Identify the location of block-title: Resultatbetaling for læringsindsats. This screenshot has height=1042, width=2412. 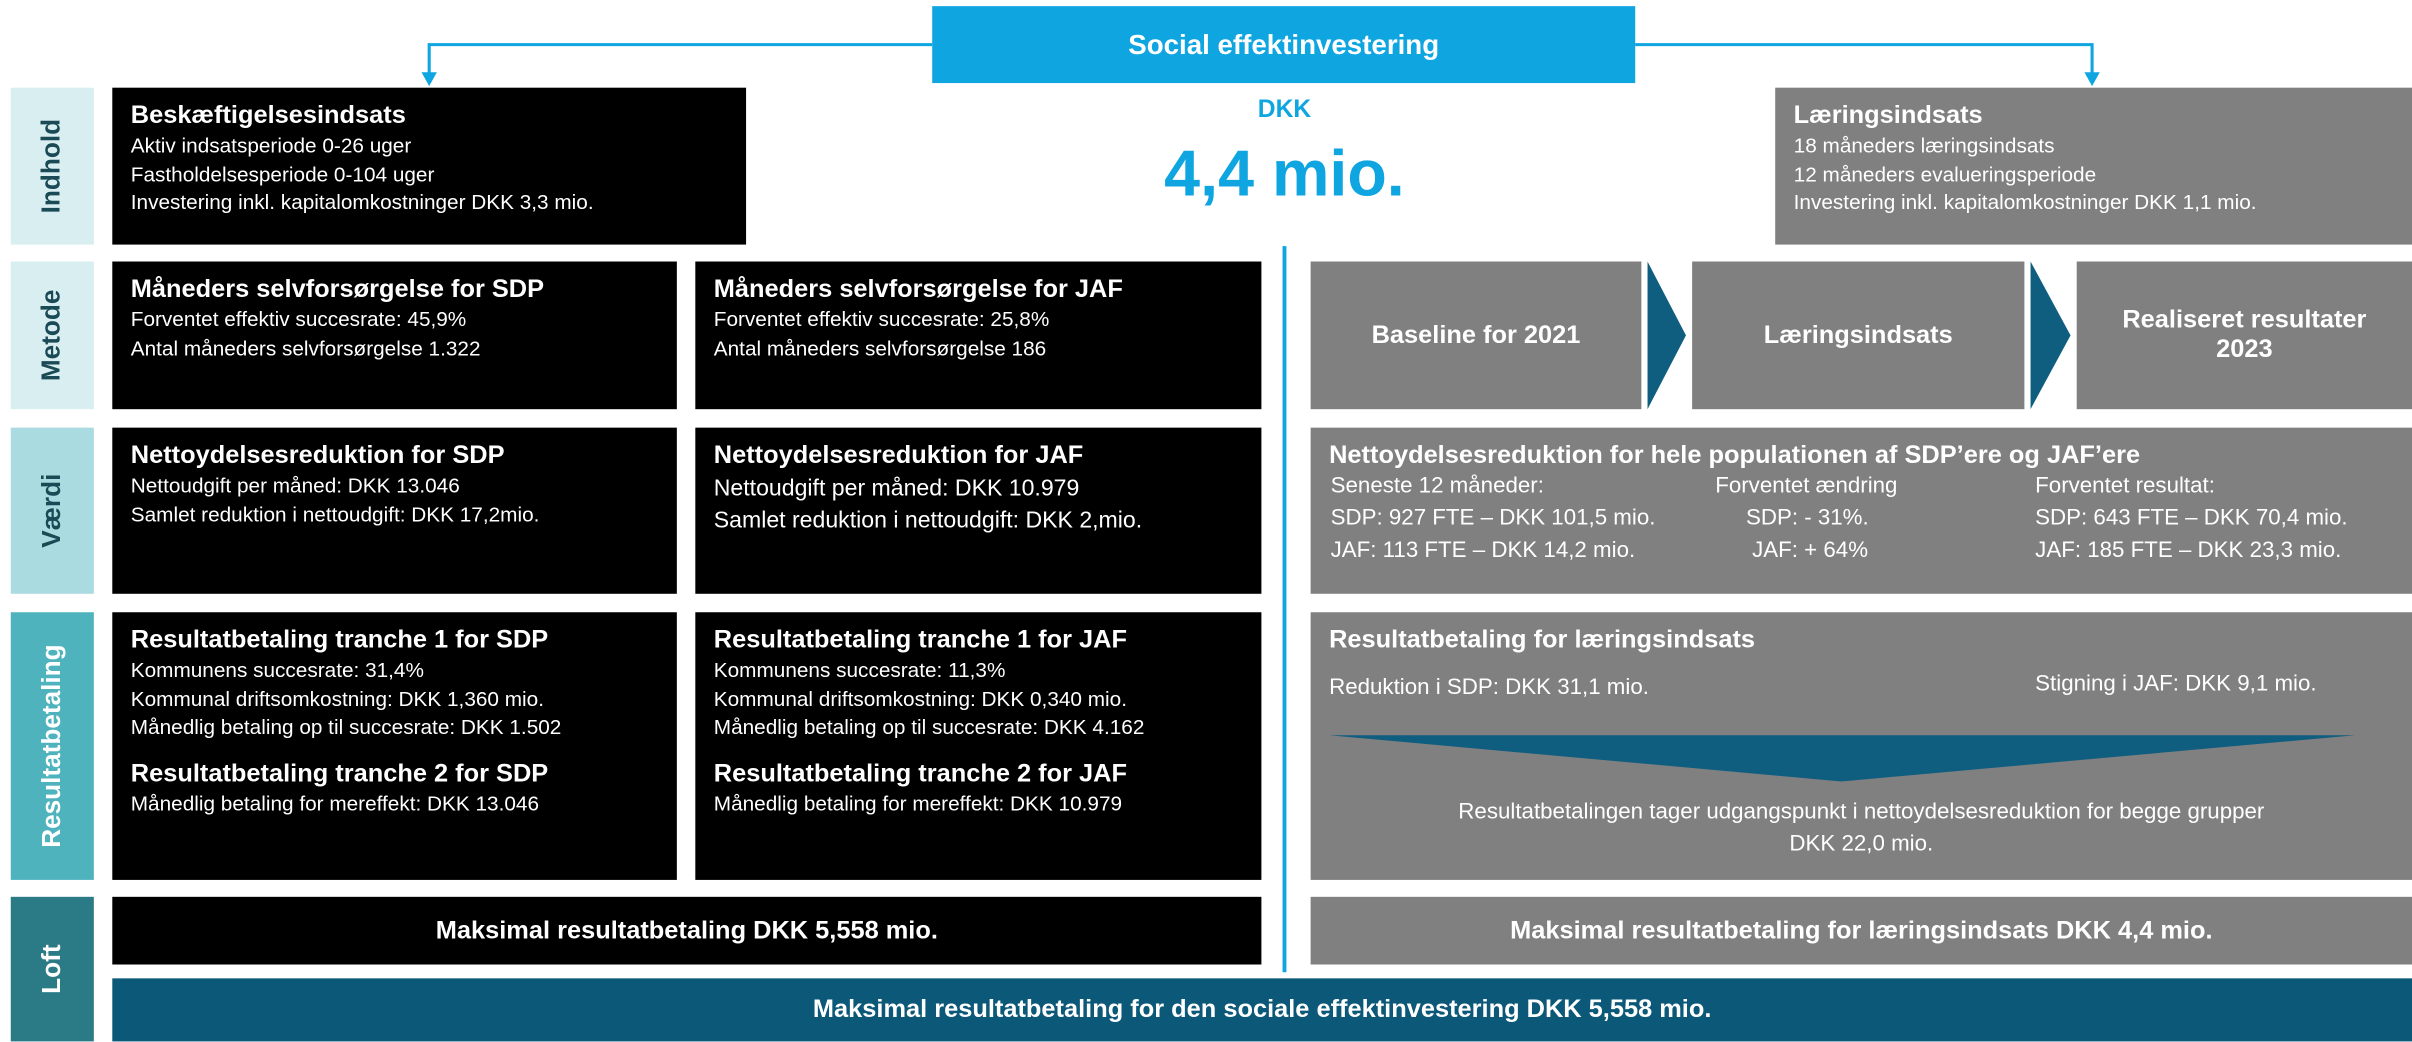
(1542, 640).